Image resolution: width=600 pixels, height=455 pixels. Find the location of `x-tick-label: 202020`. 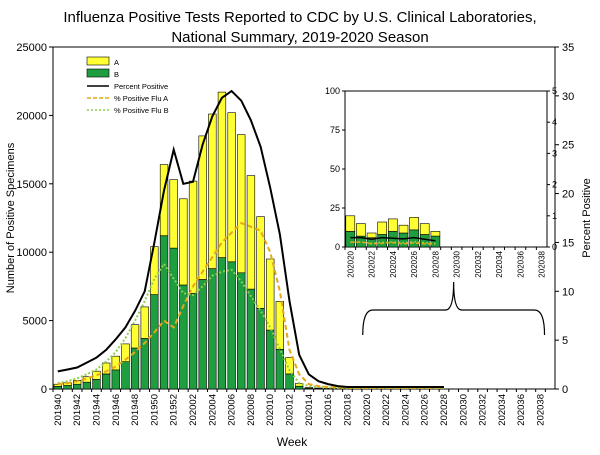

x-tick-label: 202020 is located at coordinates (367, 410).